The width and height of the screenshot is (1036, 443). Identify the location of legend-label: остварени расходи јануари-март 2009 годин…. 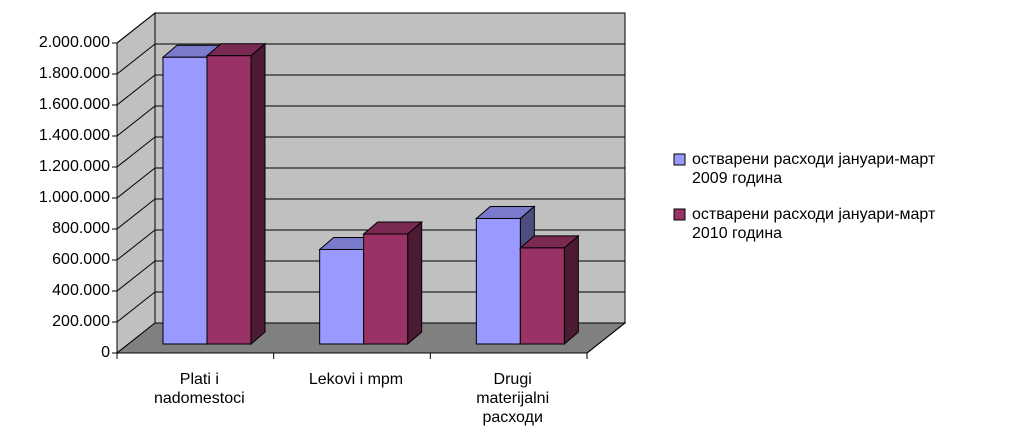
(814, 169).